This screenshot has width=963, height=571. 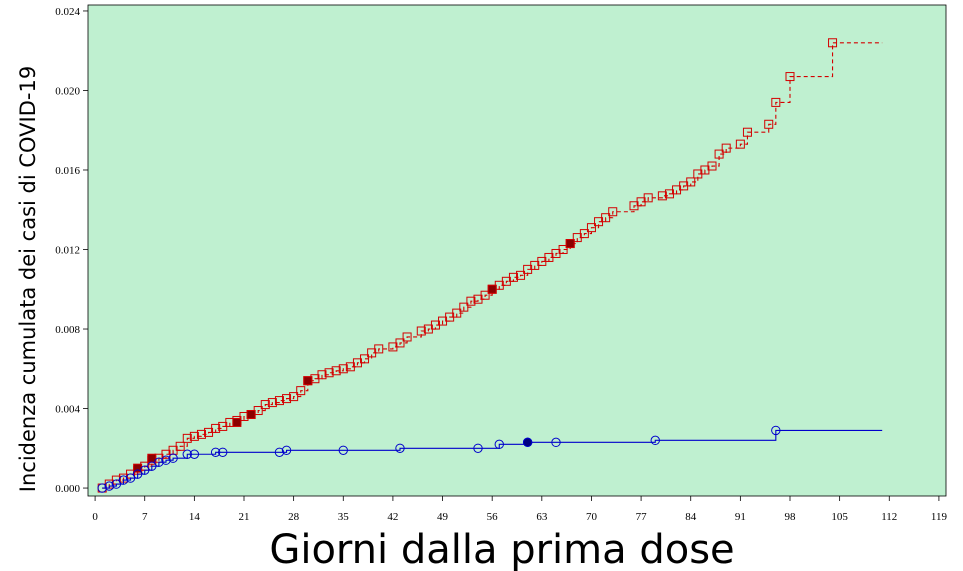 I want to click on y-tick-label: 0.012, so click(x=67, y=251).